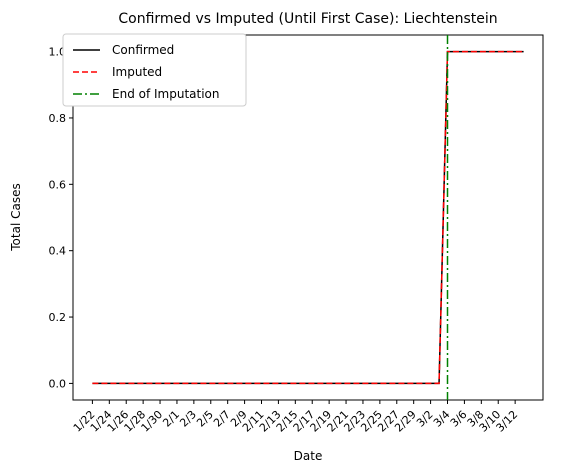 The height and width of the screenshot is (473, 567). What do you see at coordinates (58, 383) in the screenshot?
I see `y-tick-label: 0.0` at bounding box center [58, 383].